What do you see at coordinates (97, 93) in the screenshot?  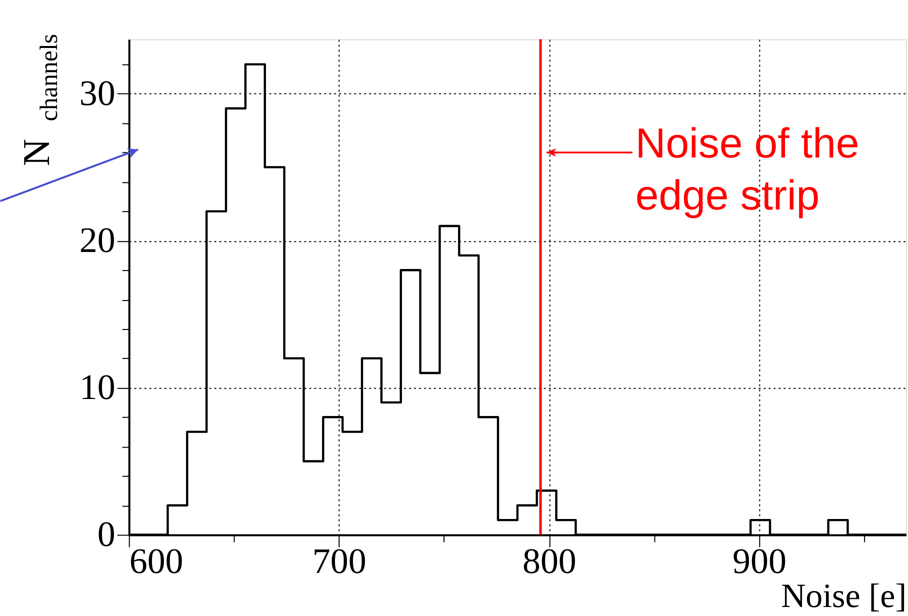 I see `y-tick-label: 30` at bounding box center [97, 93].